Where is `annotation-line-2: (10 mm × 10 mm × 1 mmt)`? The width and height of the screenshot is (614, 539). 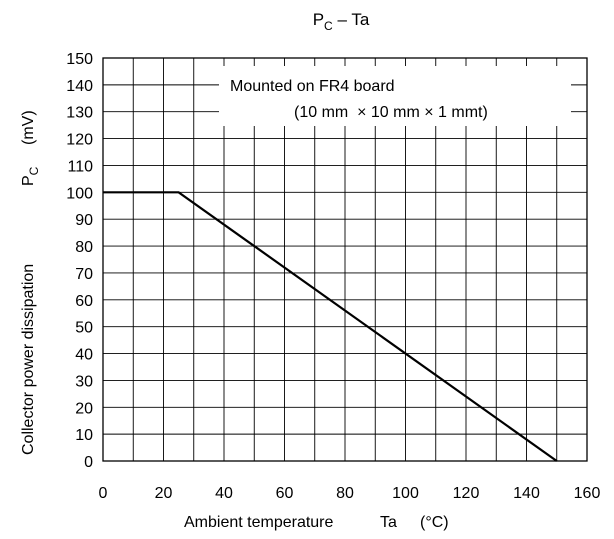 annotation-line-2: (10 mm × 10 mm × 1 mmt) is located at coordinates (391, 112).